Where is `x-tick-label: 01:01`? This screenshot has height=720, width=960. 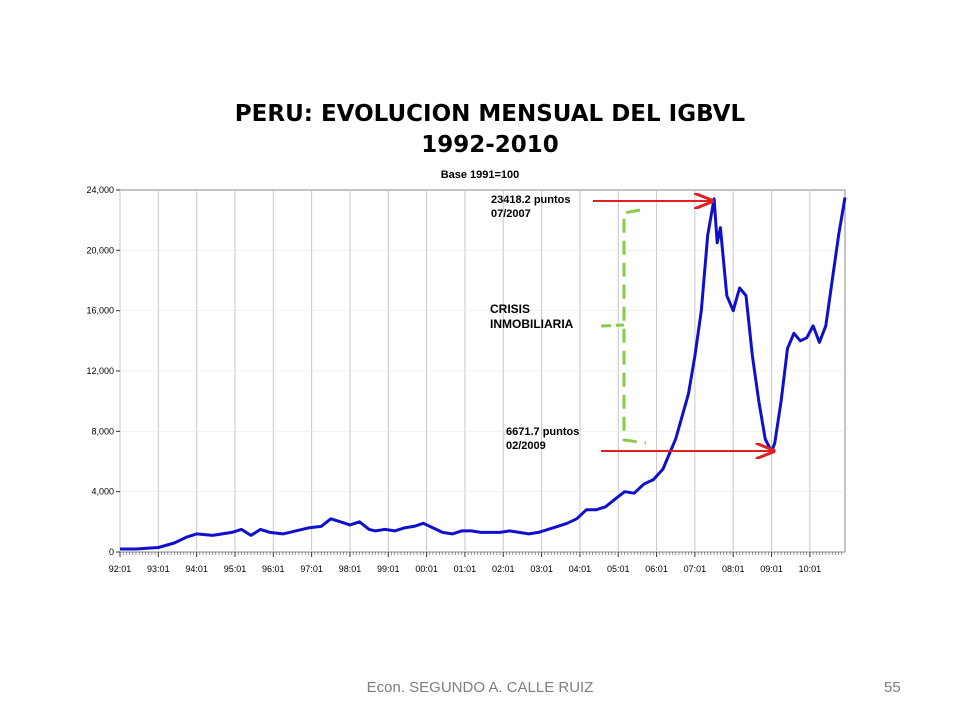
x-tick-label: 01:01 is located at coordinates (465, 569).